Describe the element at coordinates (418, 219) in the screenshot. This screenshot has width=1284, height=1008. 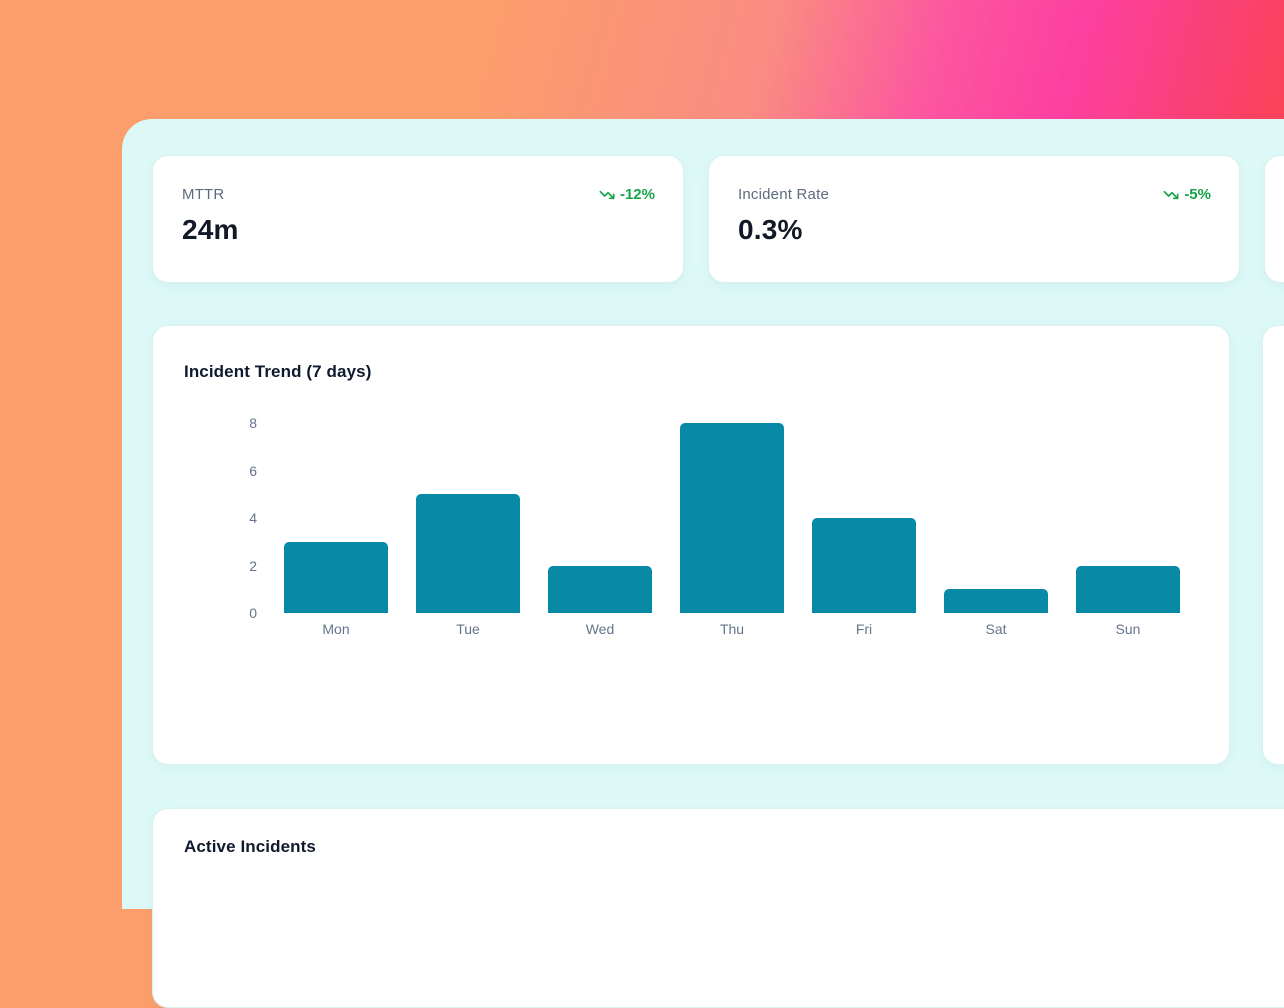
I see `stat-card-mttr: MTTR -12% 24m` at that location.